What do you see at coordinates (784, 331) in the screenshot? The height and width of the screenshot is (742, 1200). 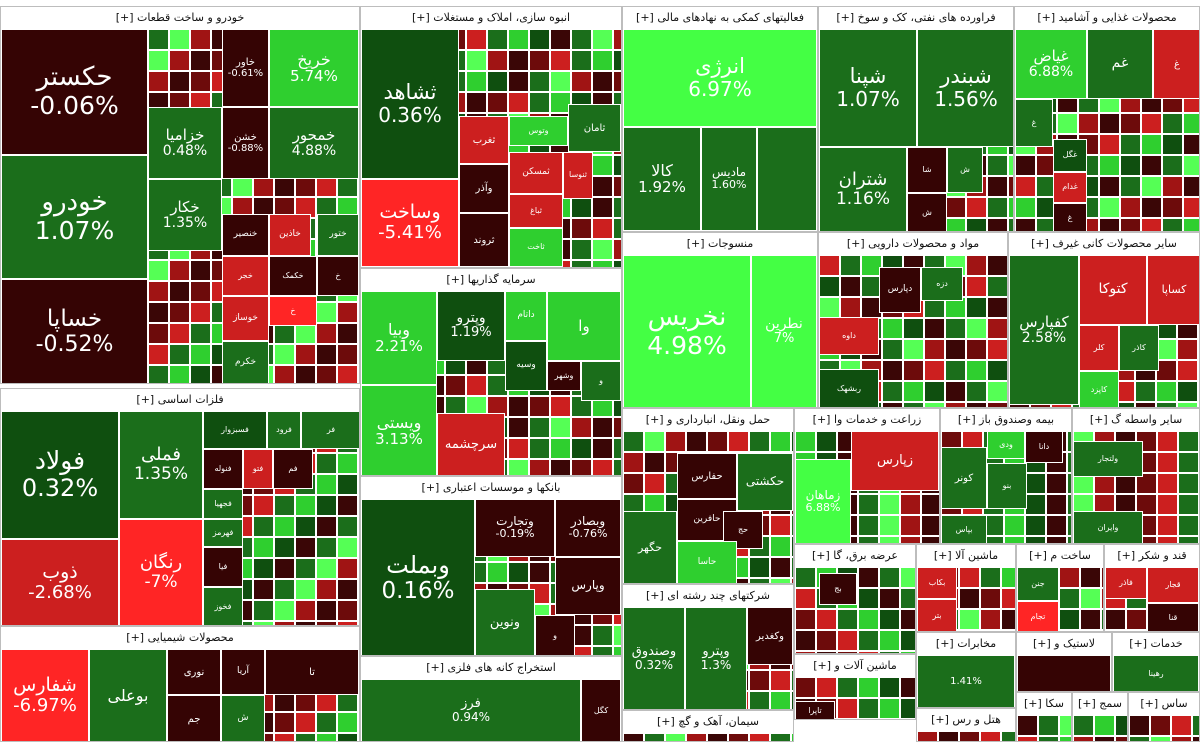 I see `stock-tile: نطرین 7%` at bounding box center [784, 331].